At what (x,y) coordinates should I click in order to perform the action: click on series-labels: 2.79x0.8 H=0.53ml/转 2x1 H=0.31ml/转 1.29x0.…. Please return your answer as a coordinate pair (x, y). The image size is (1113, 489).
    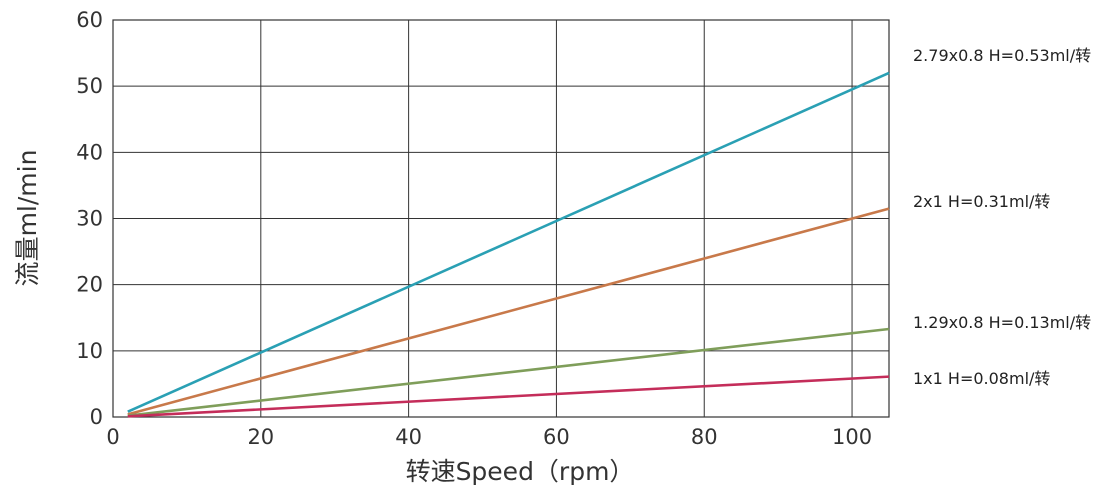
    Looking at the image, I should click on (1002, 217).